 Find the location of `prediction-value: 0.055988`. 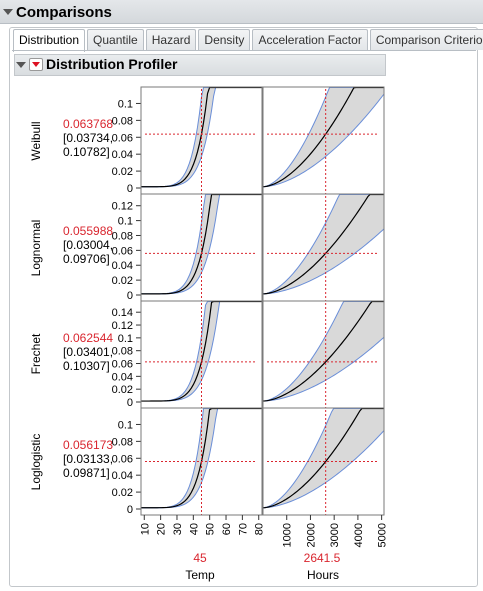

prediction-value: 0.055988 is located at coordinates (88, 231).